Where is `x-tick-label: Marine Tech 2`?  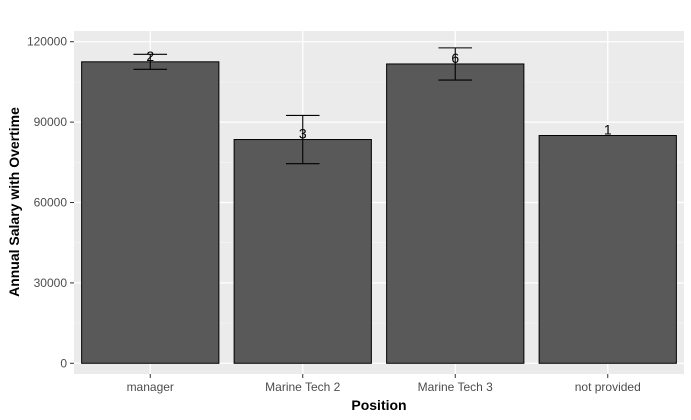 x-tick-label: Marine Tech 2 is located at coordinates (302, 387).